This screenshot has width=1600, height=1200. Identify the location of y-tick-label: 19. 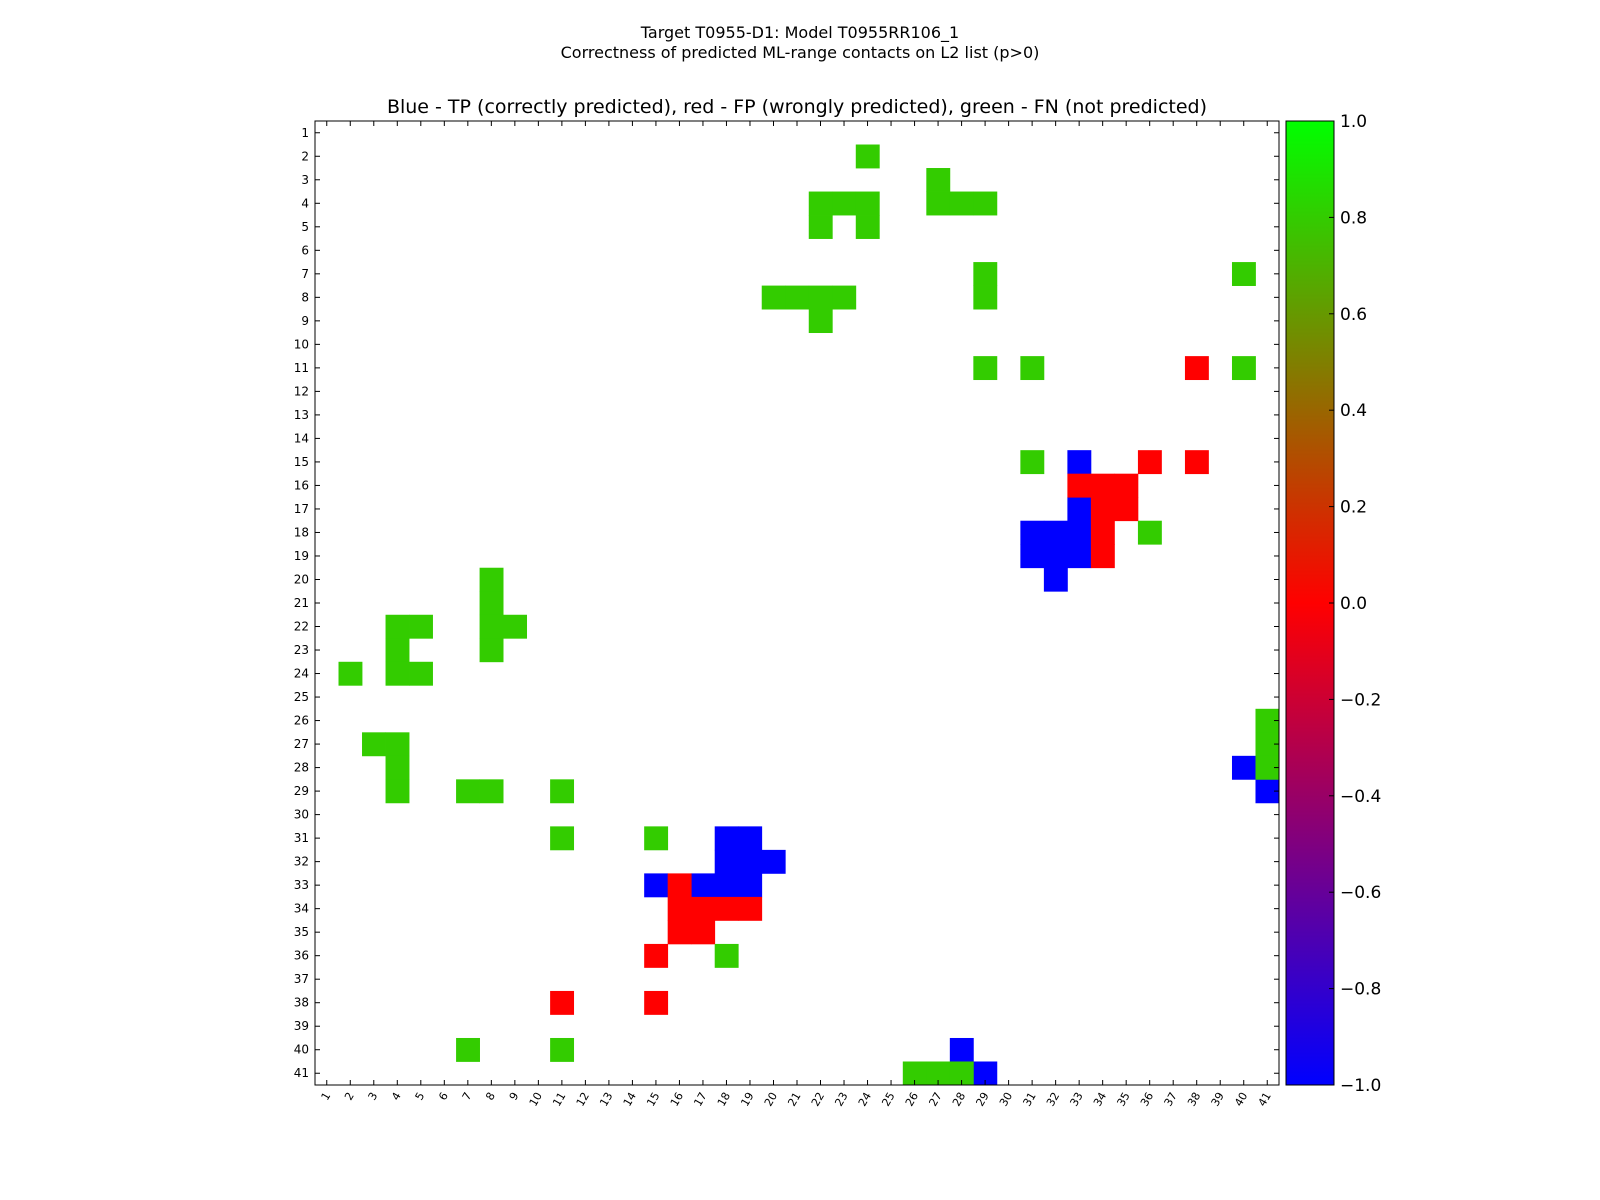
(301, 556).